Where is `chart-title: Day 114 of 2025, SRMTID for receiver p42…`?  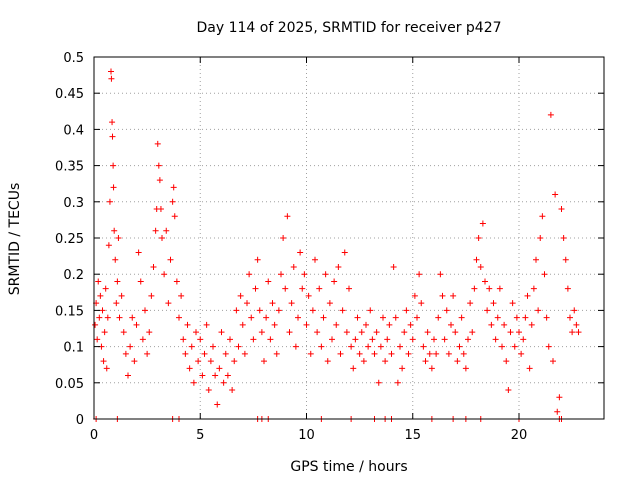
chart-title: Day 114 of 2025, SRMTID for receiver p42… is located at coordinates (348, 28).